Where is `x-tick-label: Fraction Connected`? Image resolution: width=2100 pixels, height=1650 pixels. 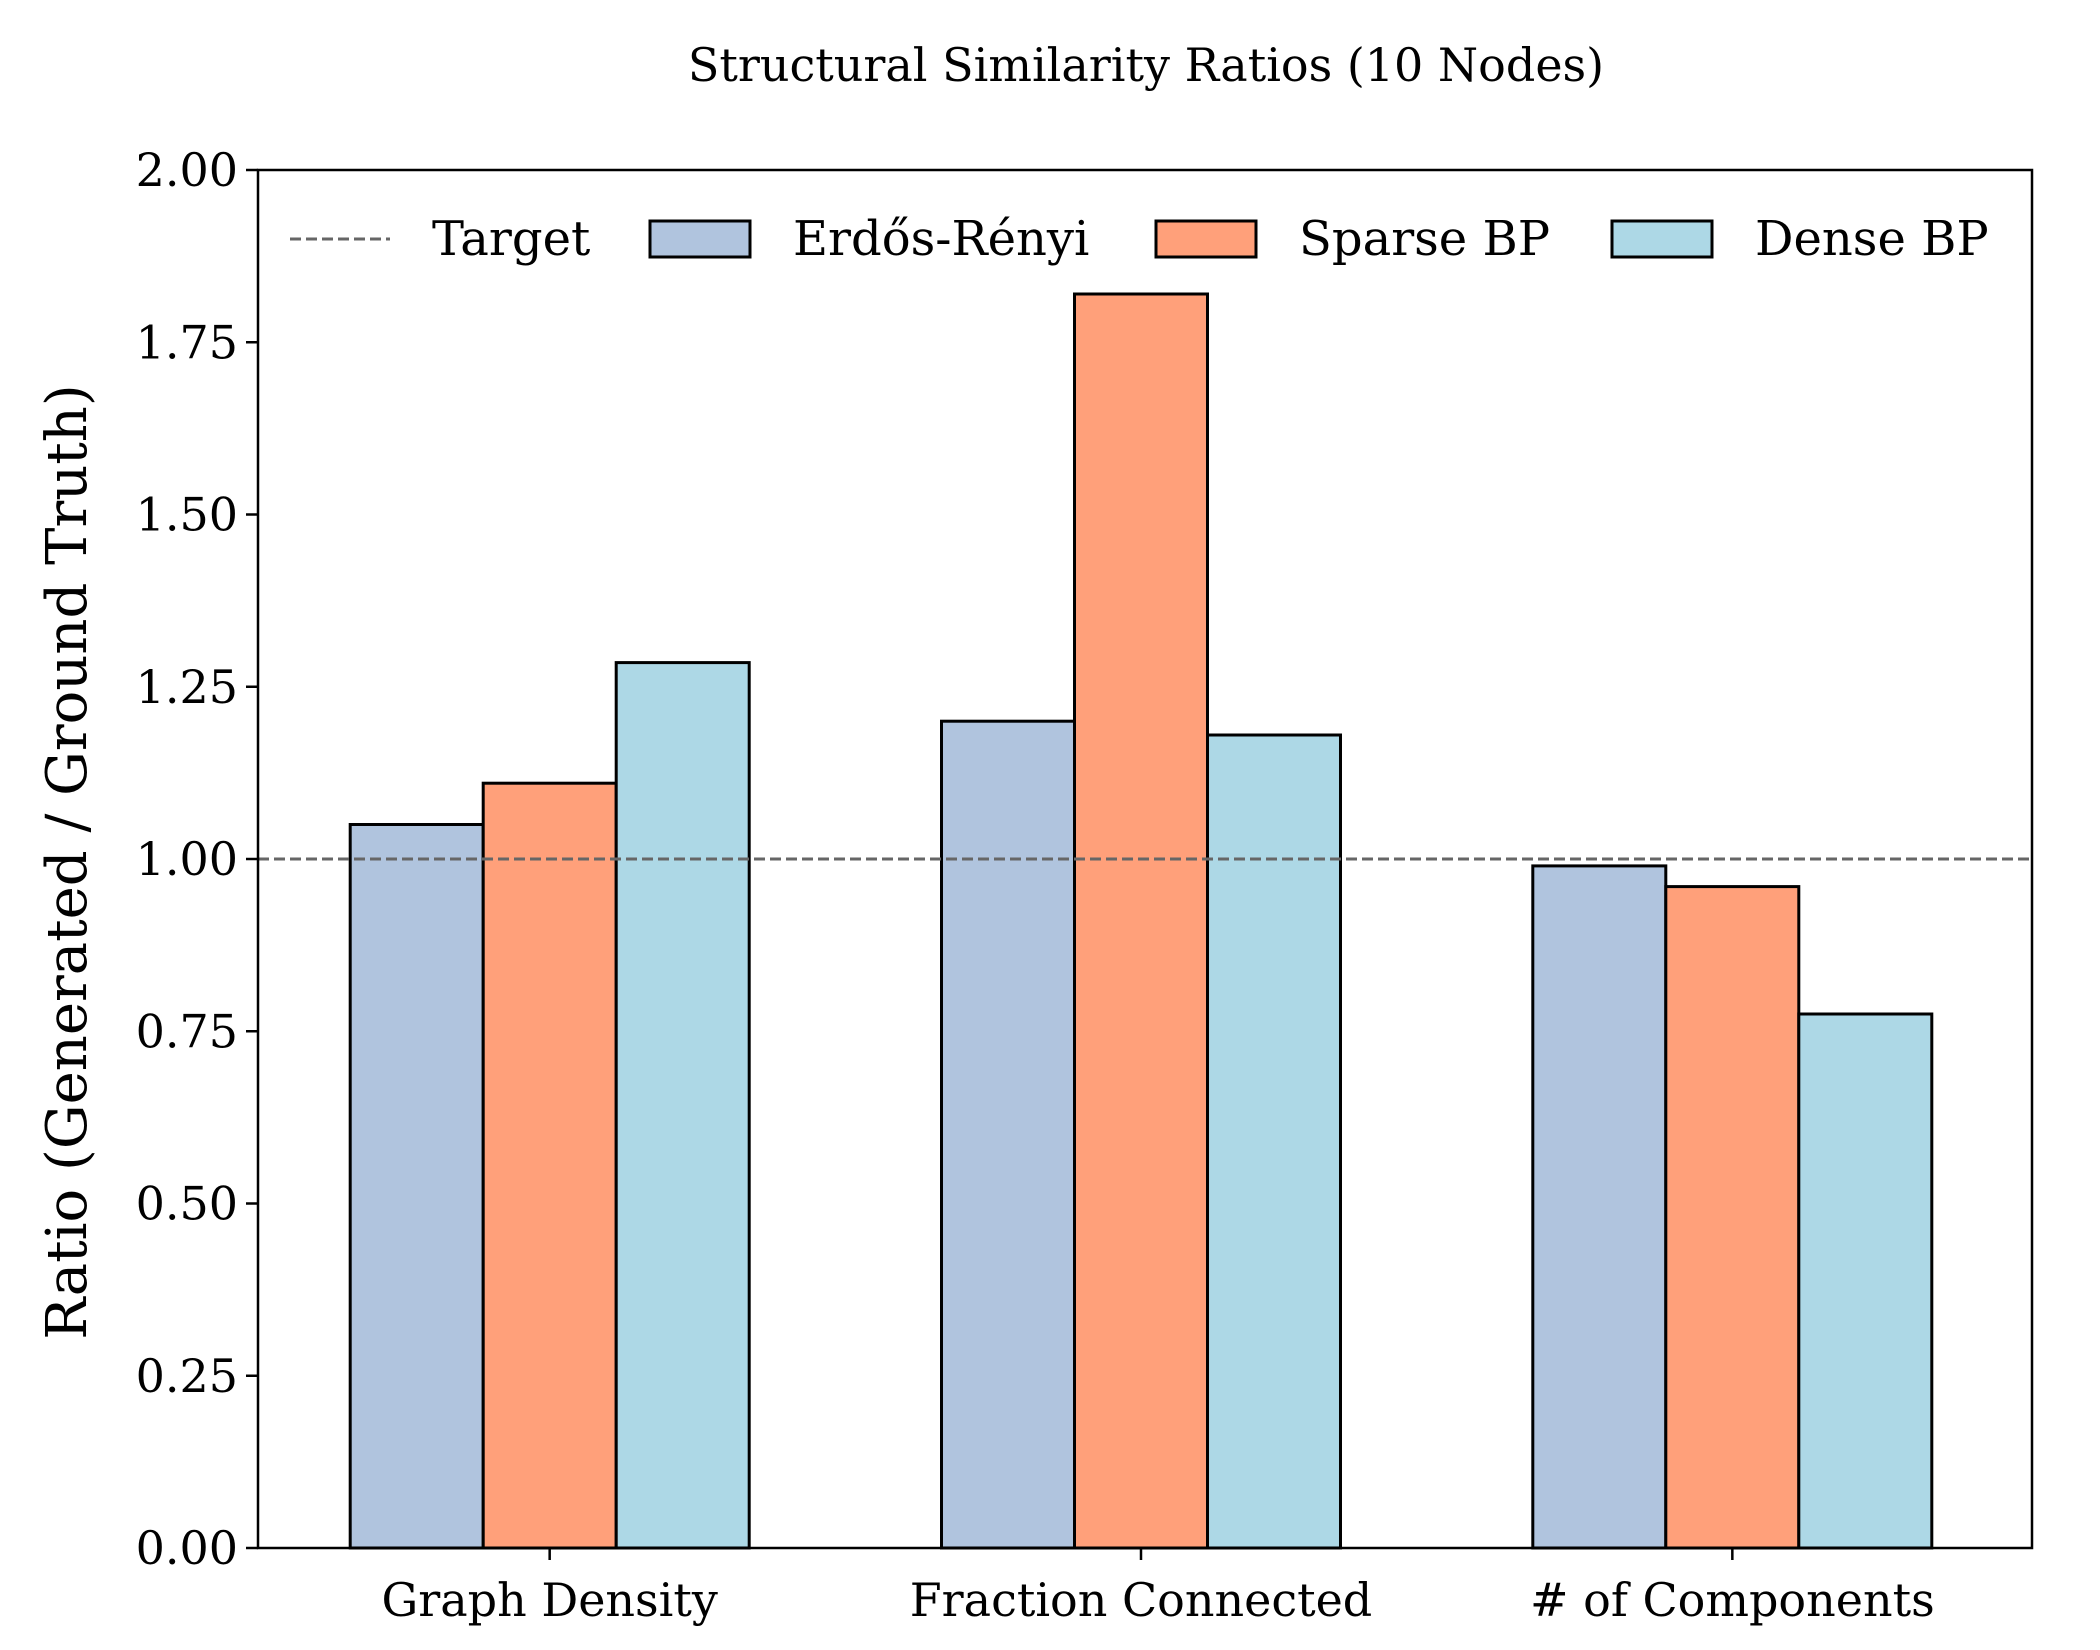 x-tick-label: Fraction Connected is located at coordinates (1141, 1600).